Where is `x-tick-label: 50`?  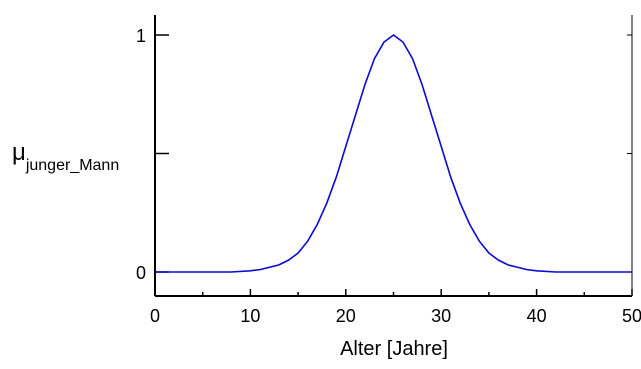
x-tick-label: 50 is located at coordinates (631, 316).